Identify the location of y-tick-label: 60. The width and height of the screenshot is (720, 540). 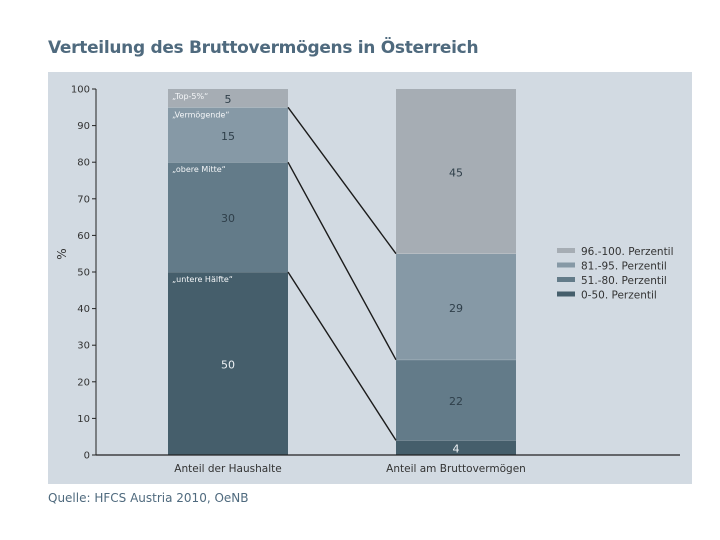
(83, 236).